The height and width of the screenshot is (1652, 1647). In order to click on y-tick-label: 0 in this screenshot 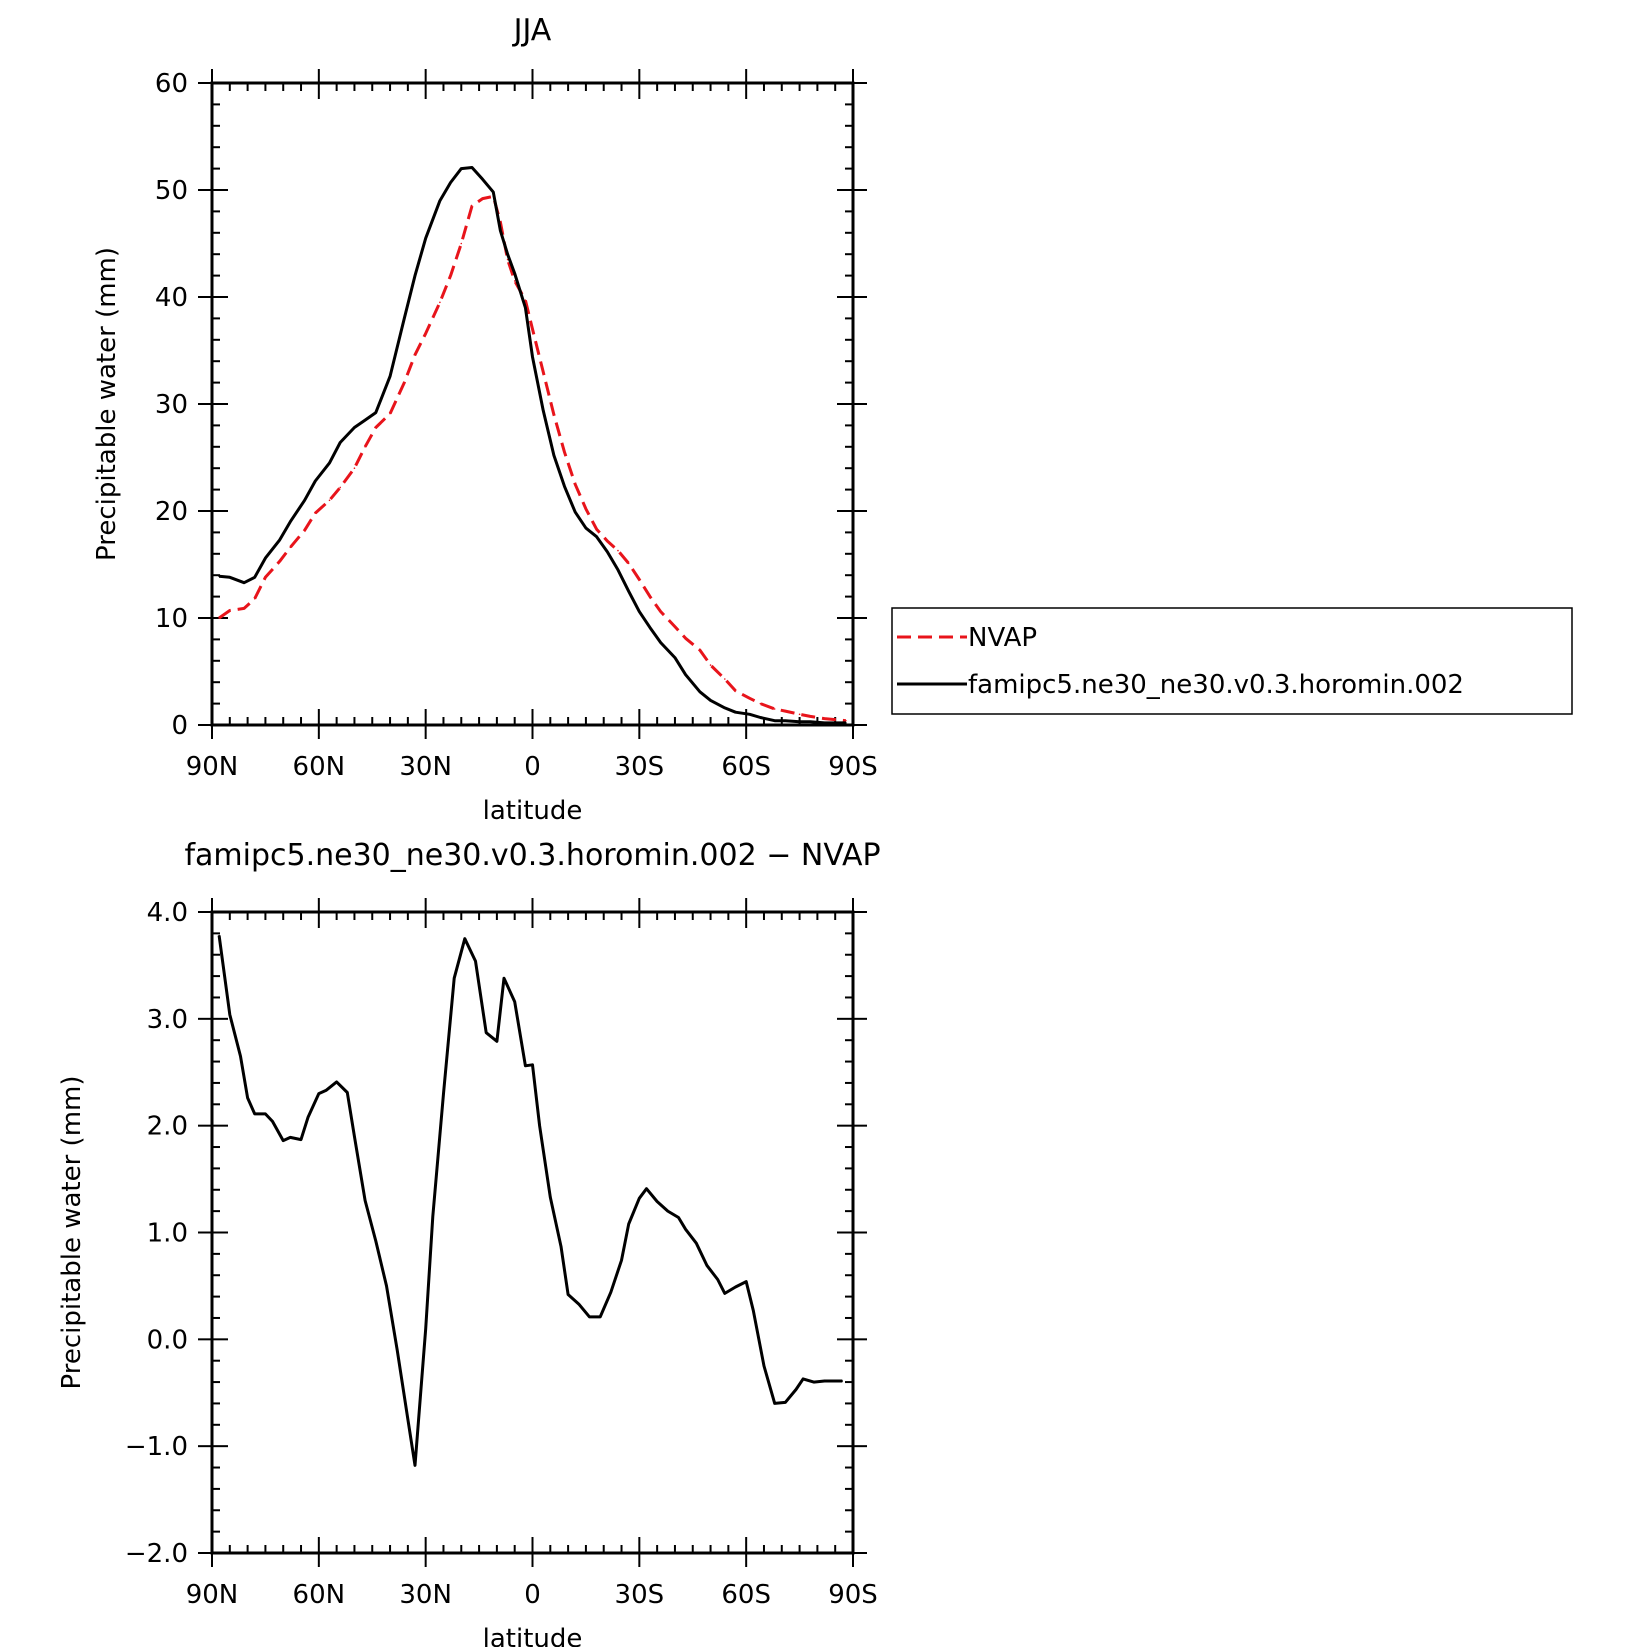, I will do `click(179, 726)`.